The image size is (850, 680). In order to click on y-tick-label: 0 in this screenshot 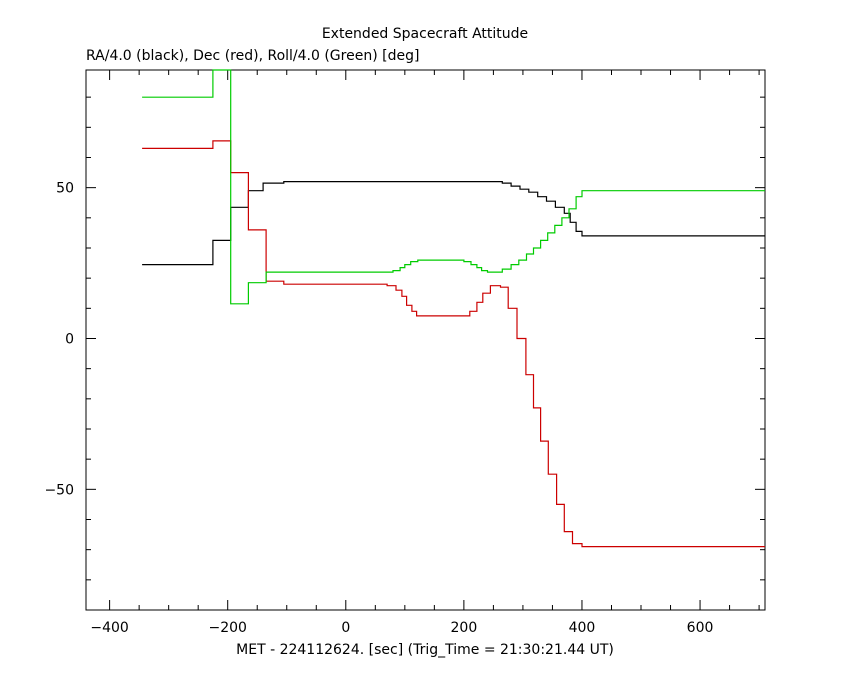, I will do `click(69, 339)`.